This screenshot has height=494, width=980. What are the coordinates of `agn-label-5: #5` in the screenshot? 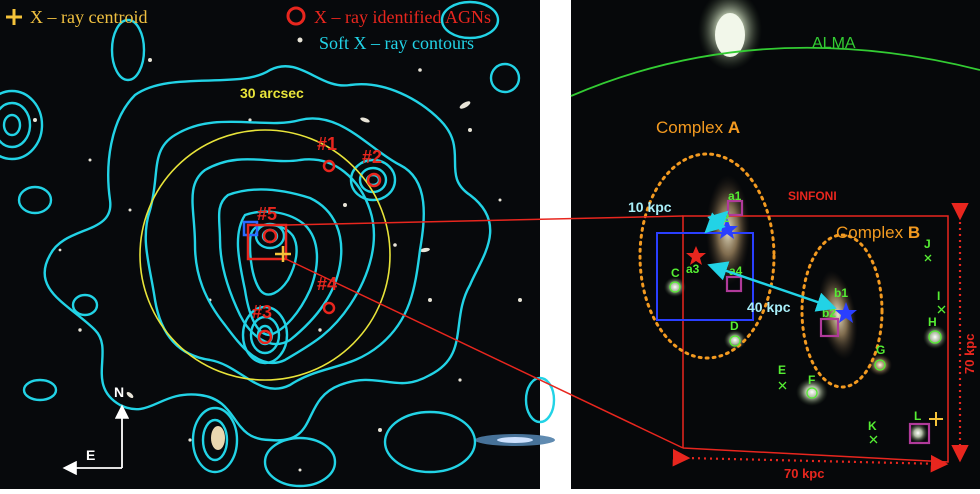 It's located at (267, 214).